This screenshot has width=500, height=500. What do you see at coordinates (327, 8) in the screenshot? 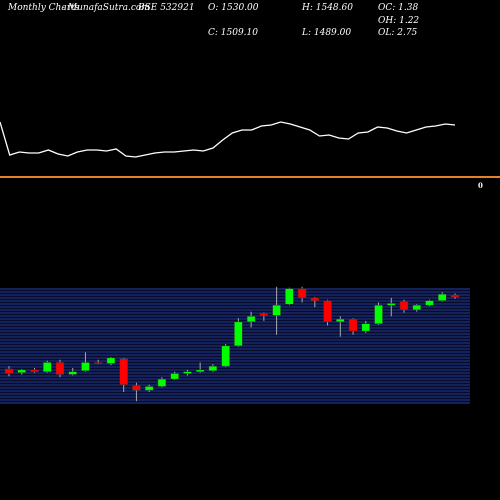
I see `high-value: H: 1548.60` at bounding box center [327, 8].